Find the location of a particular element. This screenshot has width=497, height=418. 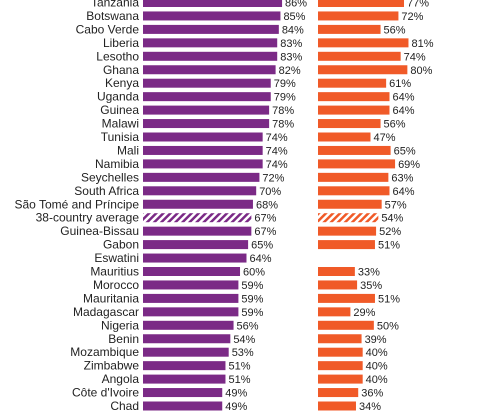

value-label-series-2: 65% is located at coordinates (405, 151).